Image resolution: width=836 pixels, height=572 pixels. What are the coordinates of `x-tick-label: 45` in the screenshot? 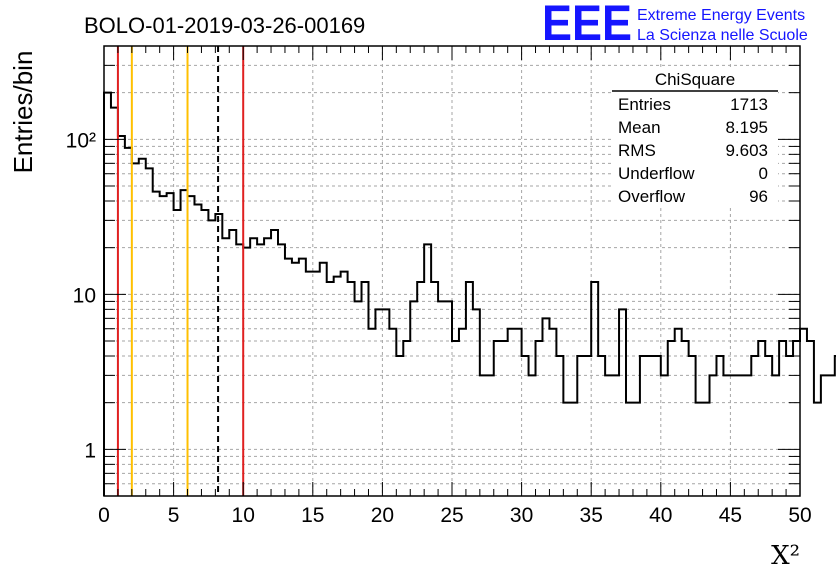 It's located at (730, 515).